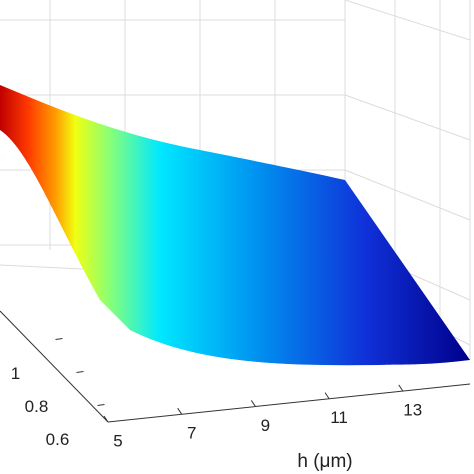 The width and height of the screenshot is (474, 474). Describe the element at coordinates (58, 439) in the screenshot. I see `y-tick-label: 0.6` at that location.